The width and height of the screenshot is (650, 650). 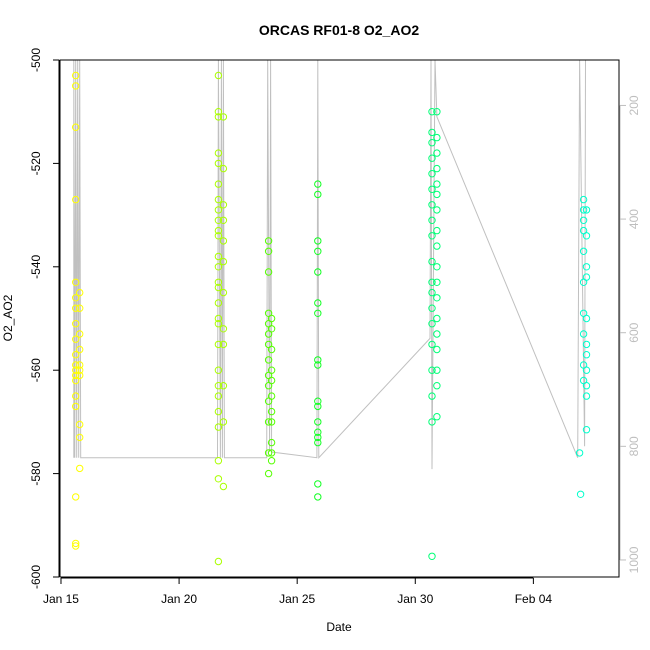 What do you see at coordinates (415, 599) in the screenshot?
I see `x-tick-label: Jan 30` at bounding box center [415, 599].